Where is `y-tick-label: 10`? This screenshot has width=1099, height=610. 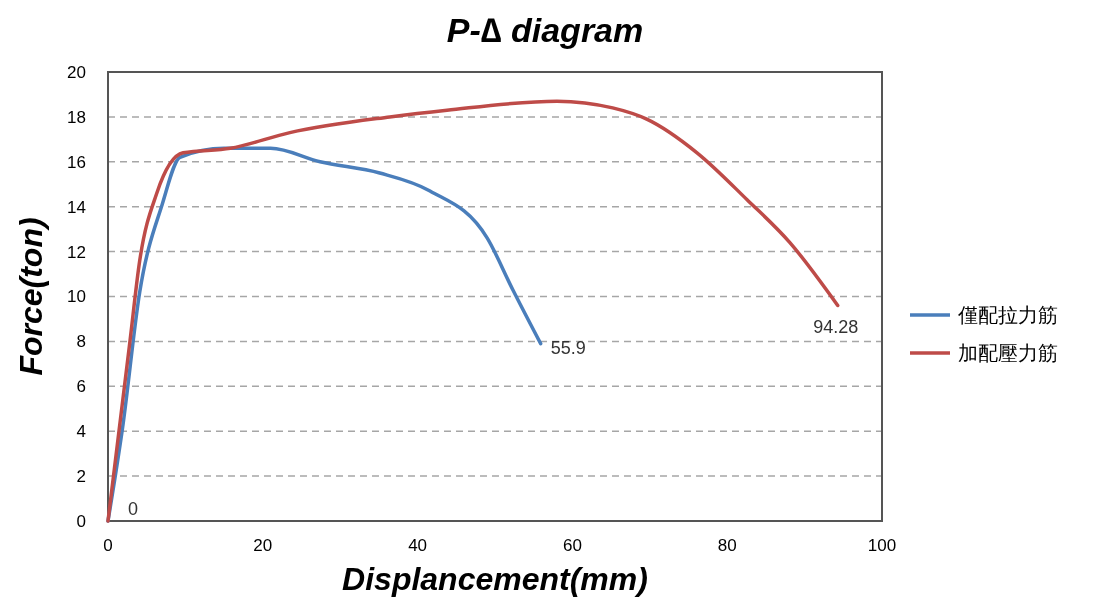
y-tick-label: 10 is located at coordinates (76, 297).